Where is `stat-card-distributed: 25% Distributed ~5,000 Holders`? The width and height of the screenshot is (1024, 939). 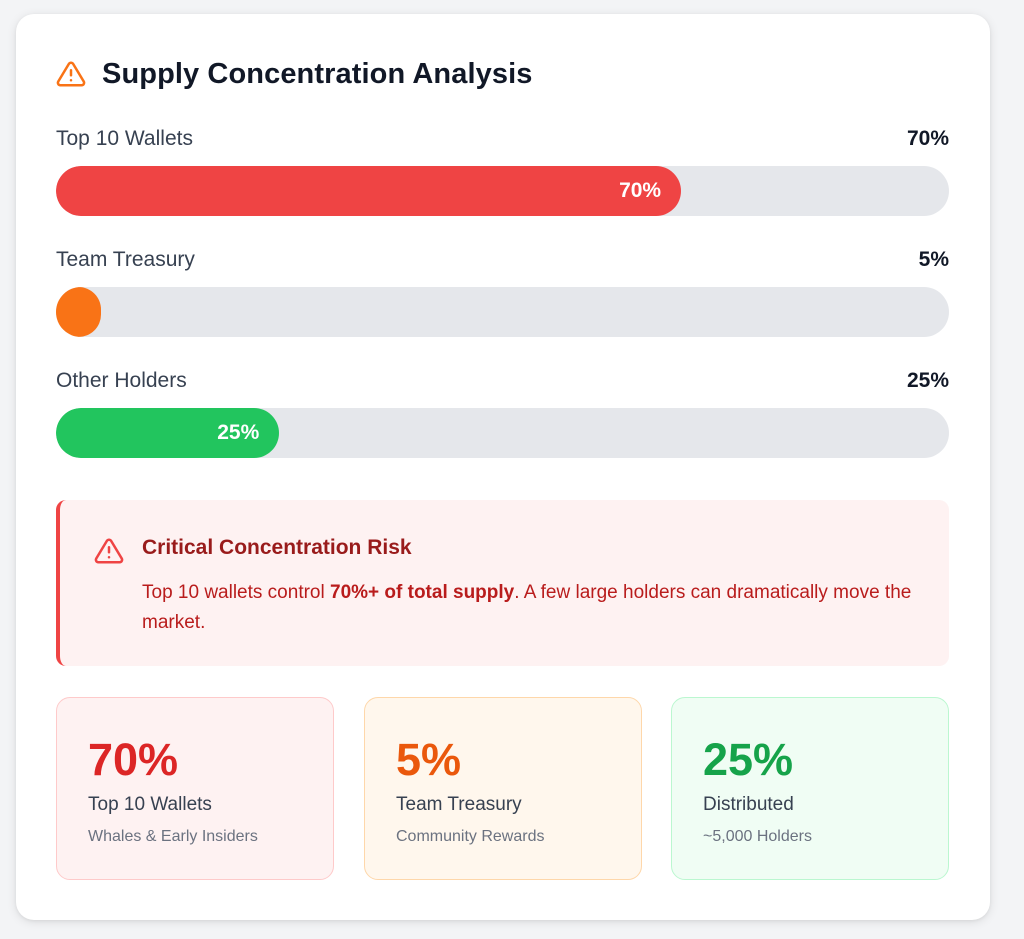
stat-card-distributed: 25% Distributed ~5,000 Holders is located at coordinates (810, 788).